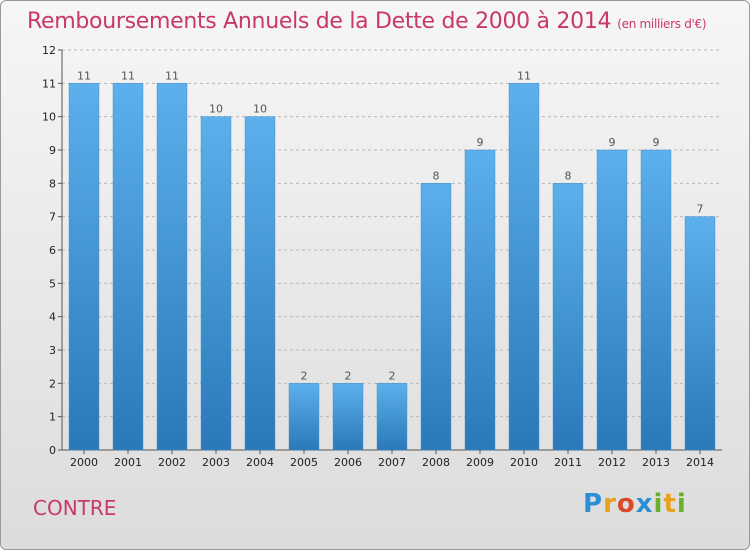 Image resolution: width=750 pixels, height=550 pixels. What do you see at coordinates (52, 250) in the screenshot?
I see `y-tick-label: 6` at bounding box center [52, 250].